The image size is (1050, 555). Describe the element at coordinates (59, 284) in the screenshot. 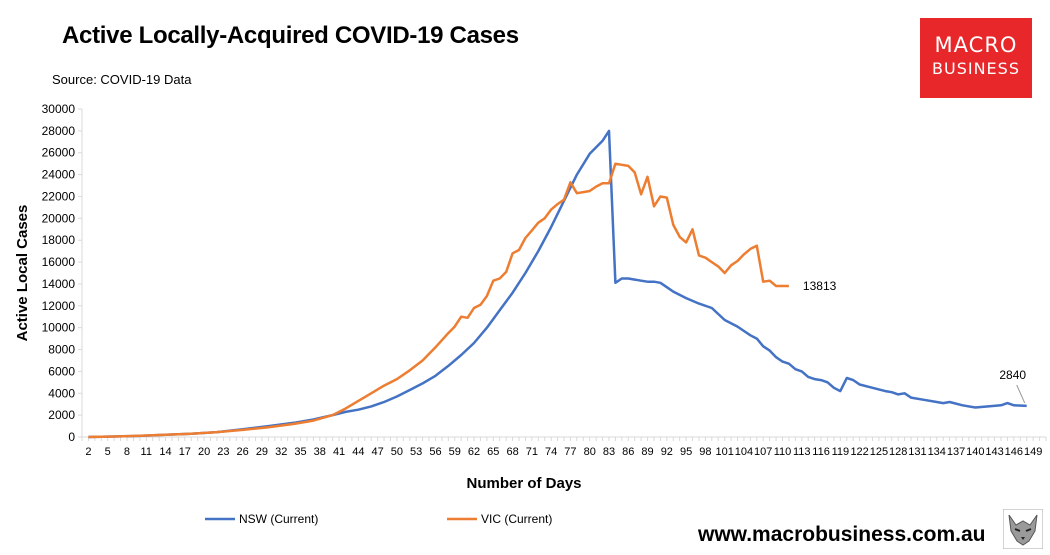

I see `y-tick-label: 14000` at that location.